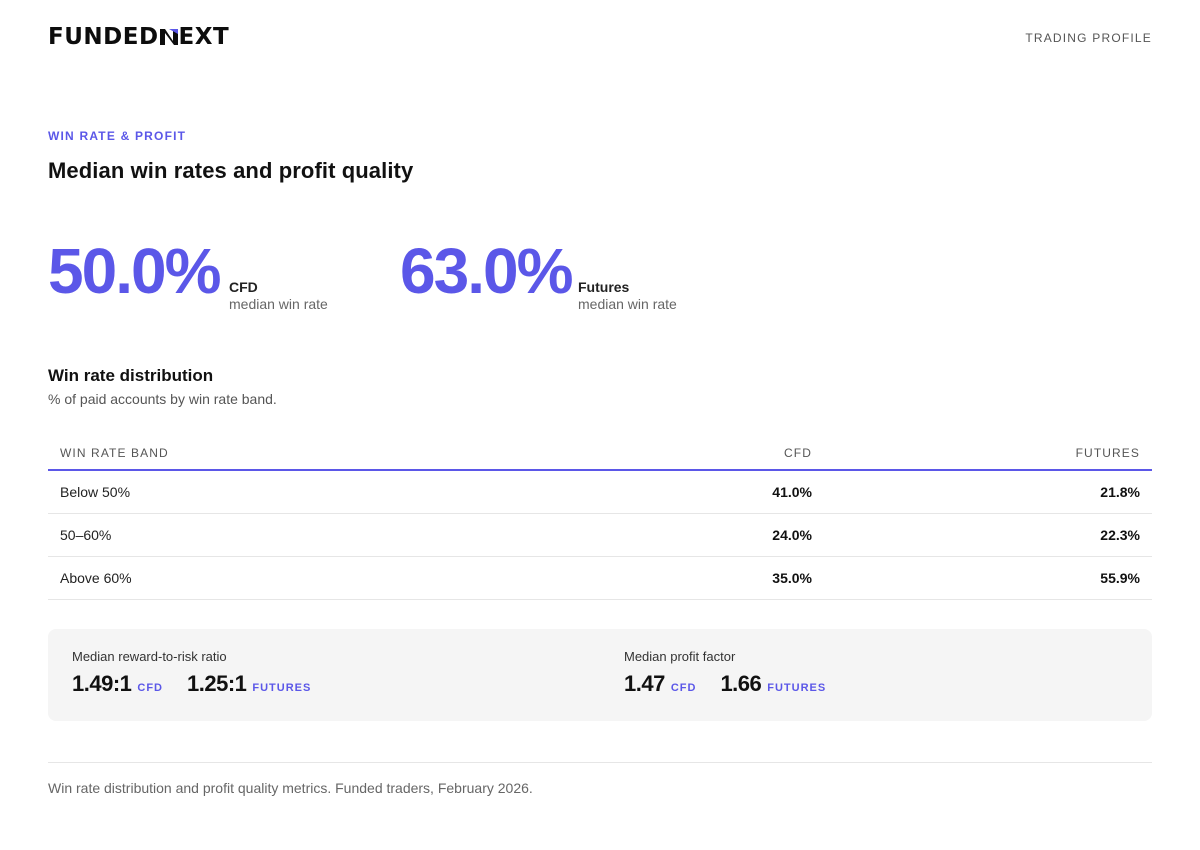 The height and width of the screenshot is (850, 1200). I want to click on metric-values: 1.49:1 CFD 1.25:1 FUTURES, so click(203, 684).